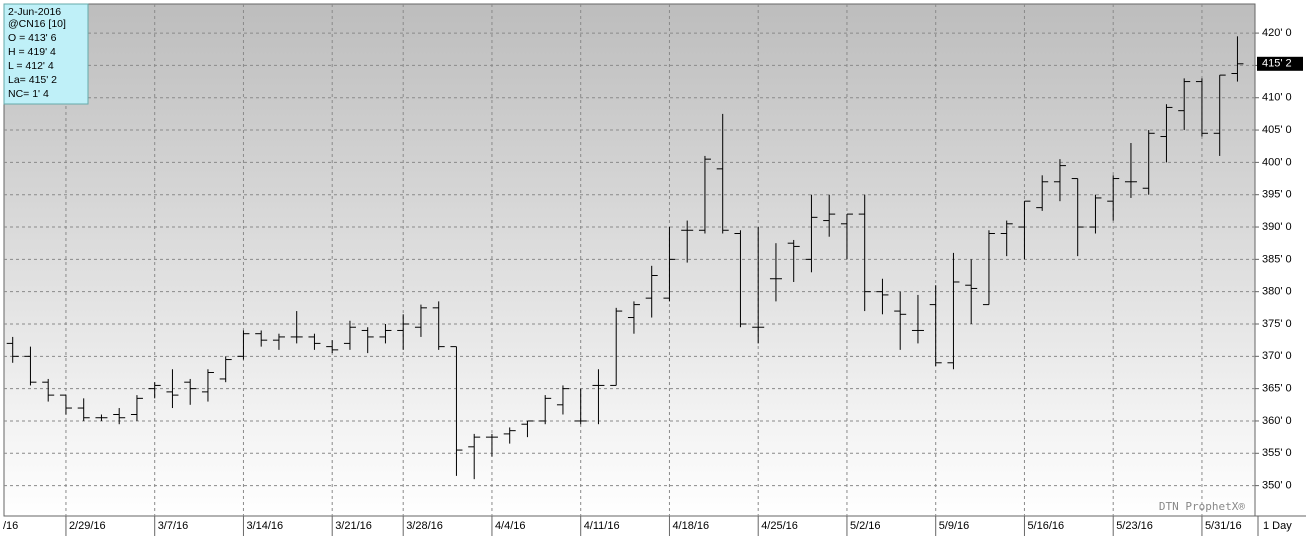  What do you see at coordinates (32, 38) in the screenshot?
I see `info-open: O = 413' 6` at bounding box center [32, 38].